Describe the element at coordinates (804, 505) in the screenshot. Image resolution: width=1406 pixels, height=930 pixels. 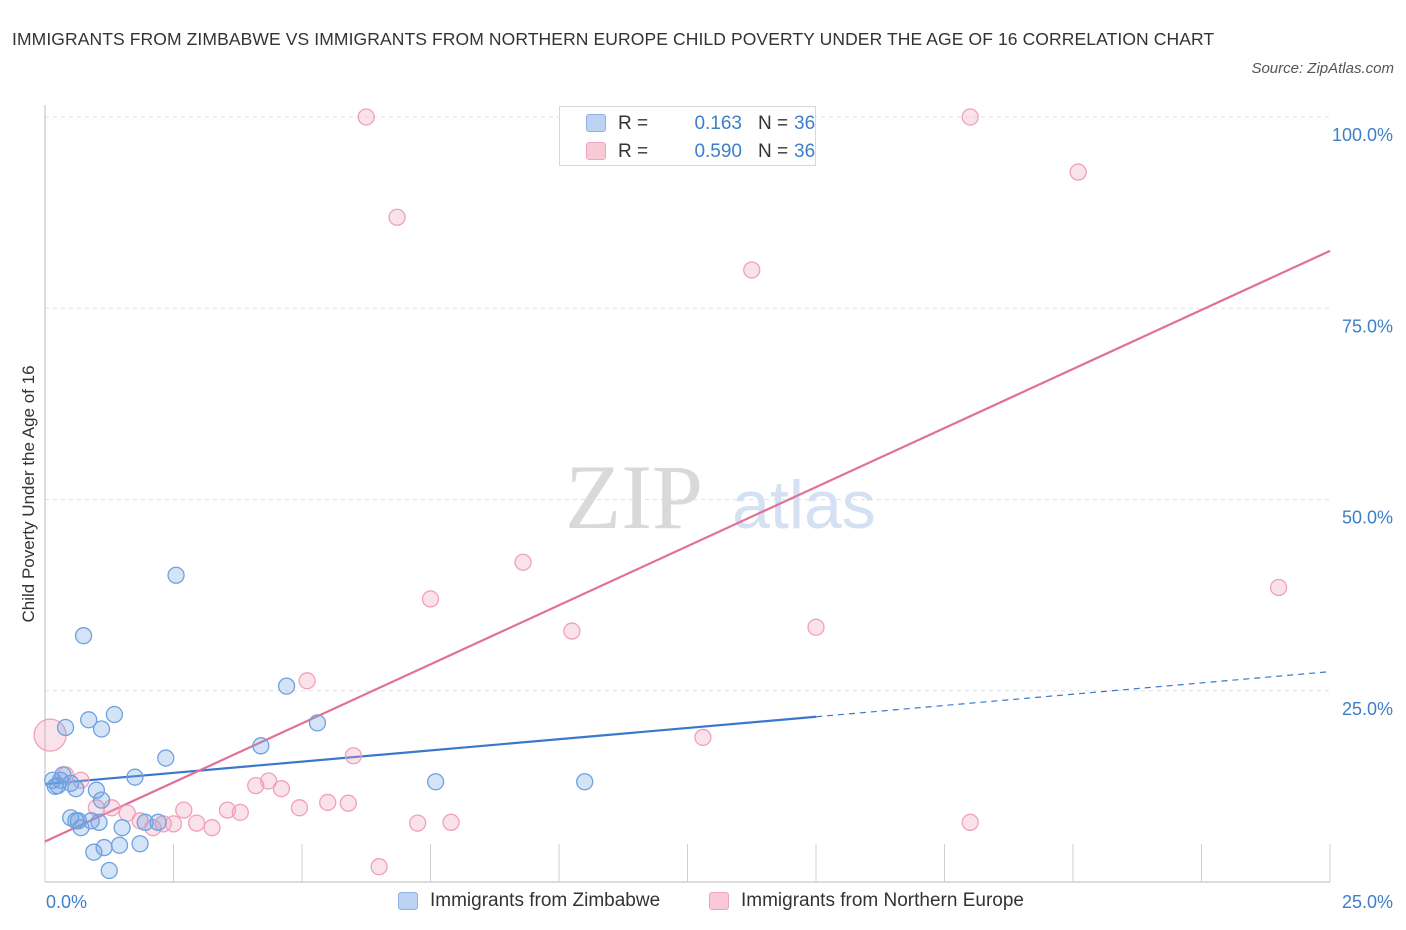
I see `watermark-atlas: atlas` at that location.